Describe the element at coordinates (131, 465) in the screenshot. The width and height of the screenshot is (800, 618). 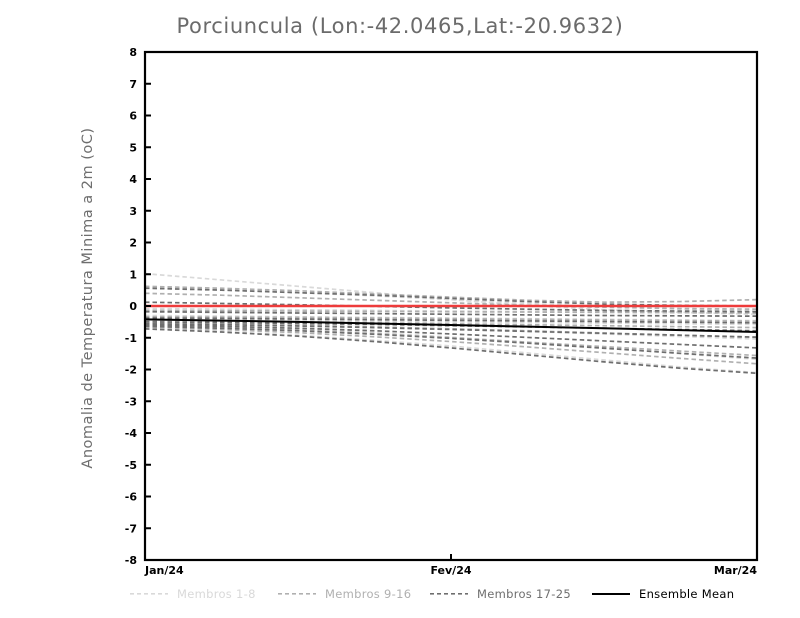
I see `y-tick-label: -5` at that location.